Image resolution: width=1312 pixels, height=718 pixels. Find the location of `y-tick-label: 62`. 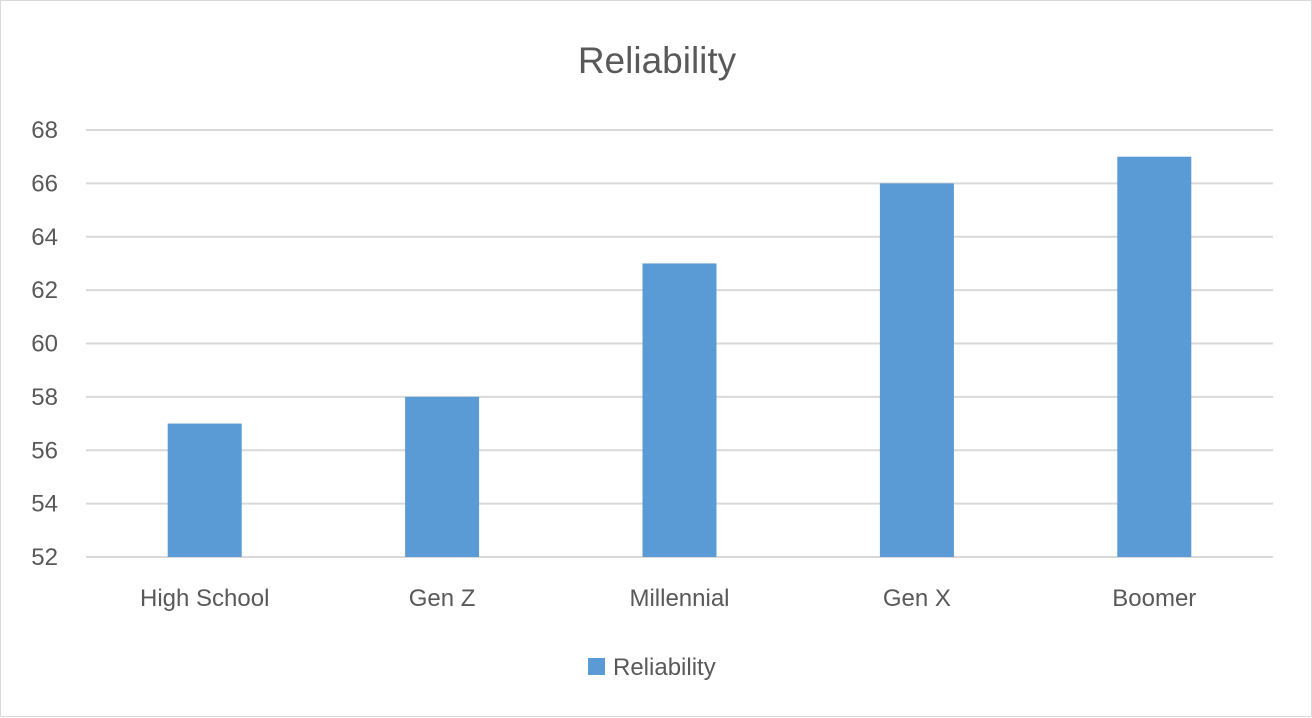

y-tick-label: 62 is located at coordinates (44, 290).